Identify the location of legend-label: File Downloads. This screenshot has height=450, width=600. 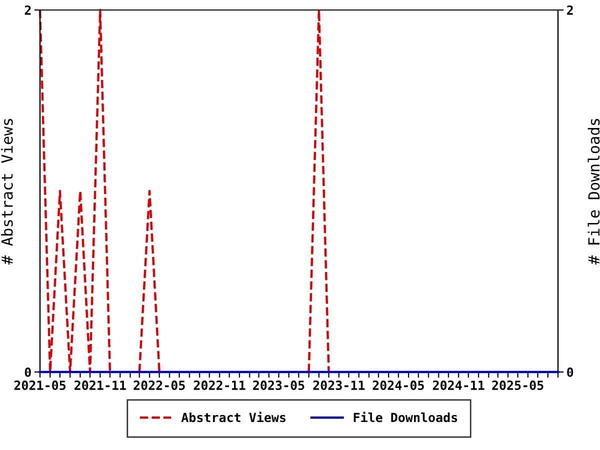
(406, 417).